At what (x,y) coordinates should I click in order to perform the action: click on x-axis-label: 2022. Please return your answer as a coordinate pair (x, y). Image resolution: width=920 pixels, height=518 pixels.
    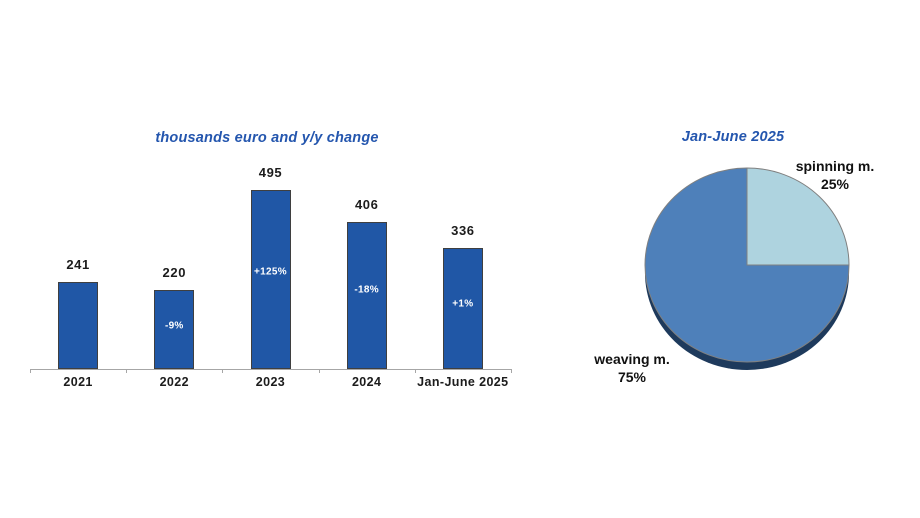
    Looking at the image, I should click on (174, 382).